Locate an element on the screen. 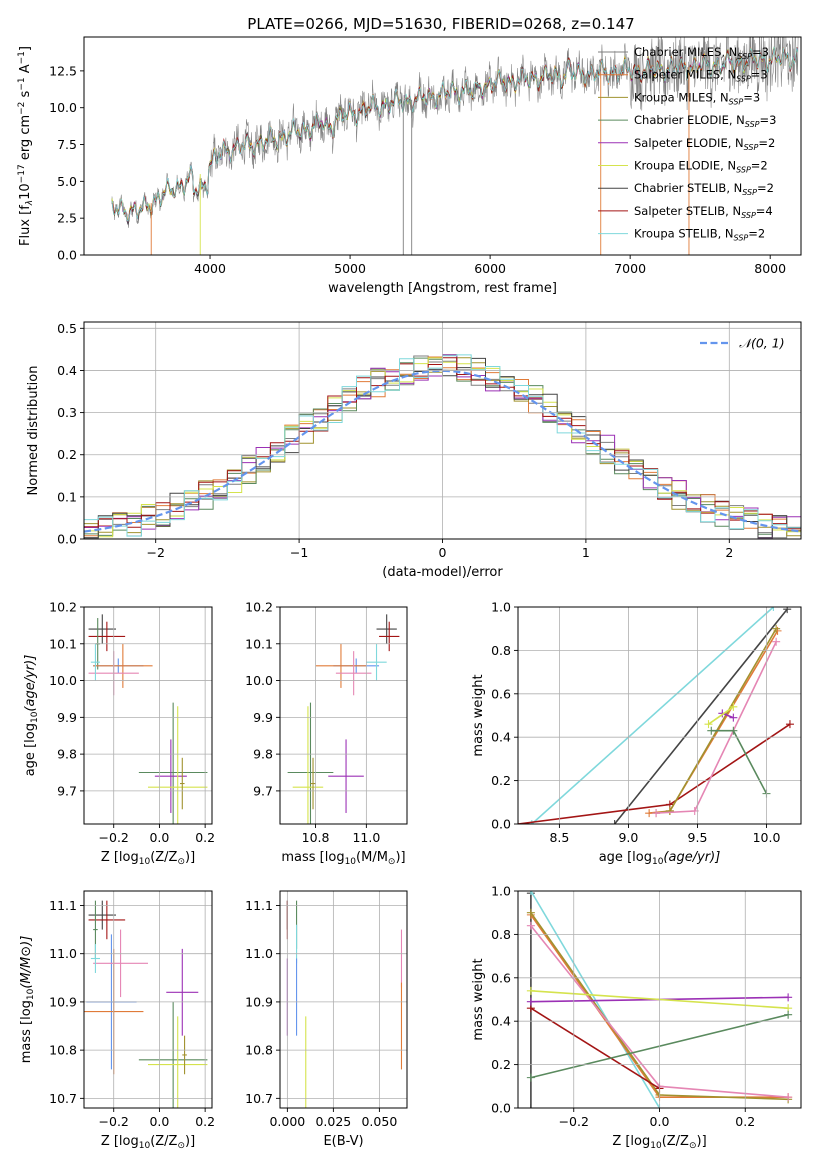 Image resolution: width=819 pixels, height=1170 pixels. x-tick-label: 11.0 is located at coordinates (366, 837).